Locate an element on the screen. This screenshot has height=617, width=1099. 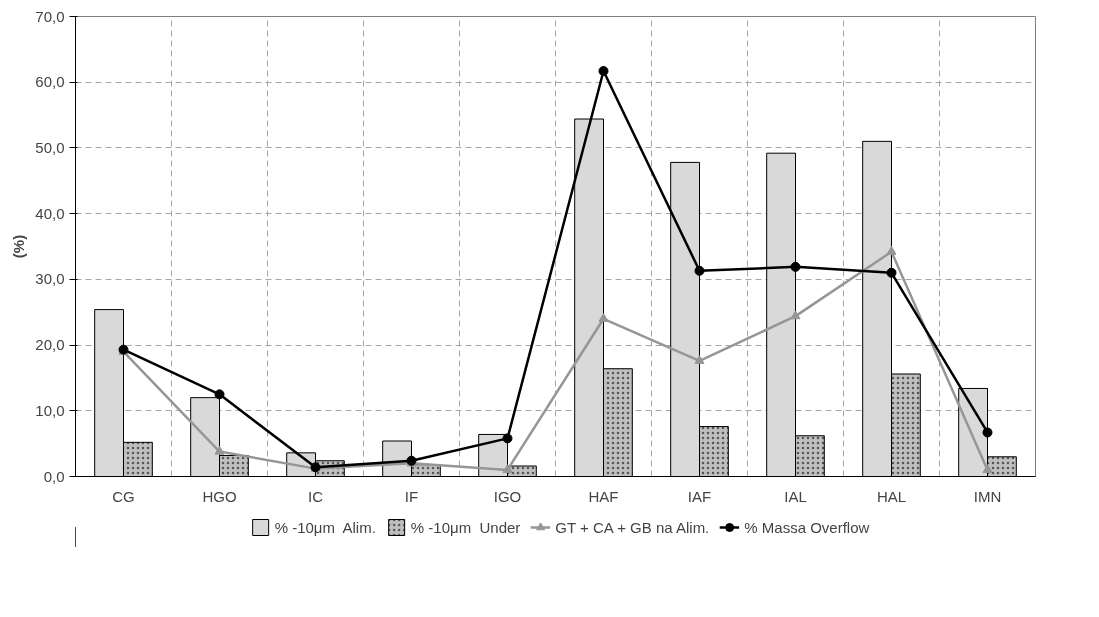
legend-label: % Massa Overflow is located at coordinates (807, 527).